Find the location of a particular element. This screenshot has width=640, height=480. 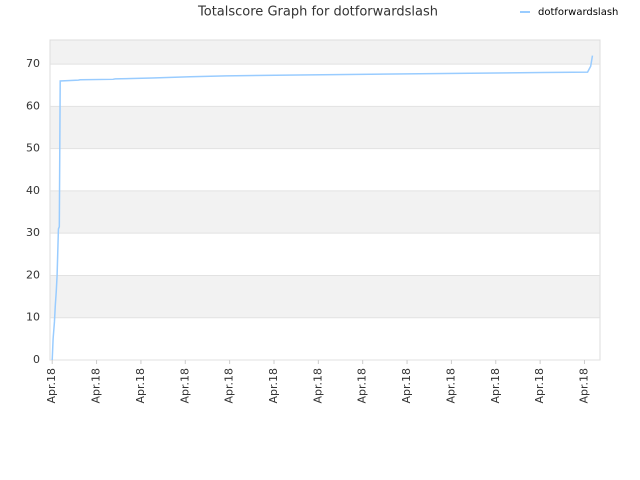

y-tick-label: 40 is located at coordinates (33, 190).